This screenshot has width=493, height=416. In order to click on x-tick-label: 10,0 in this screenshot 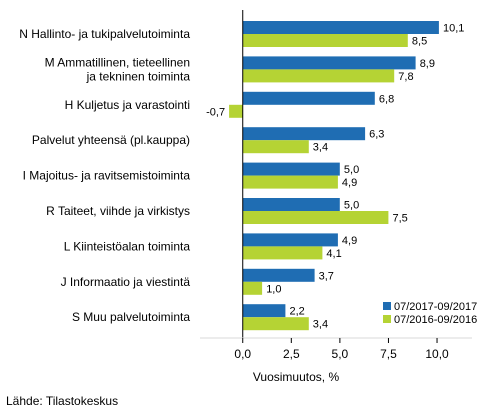, I will do `click(437, 354)`.